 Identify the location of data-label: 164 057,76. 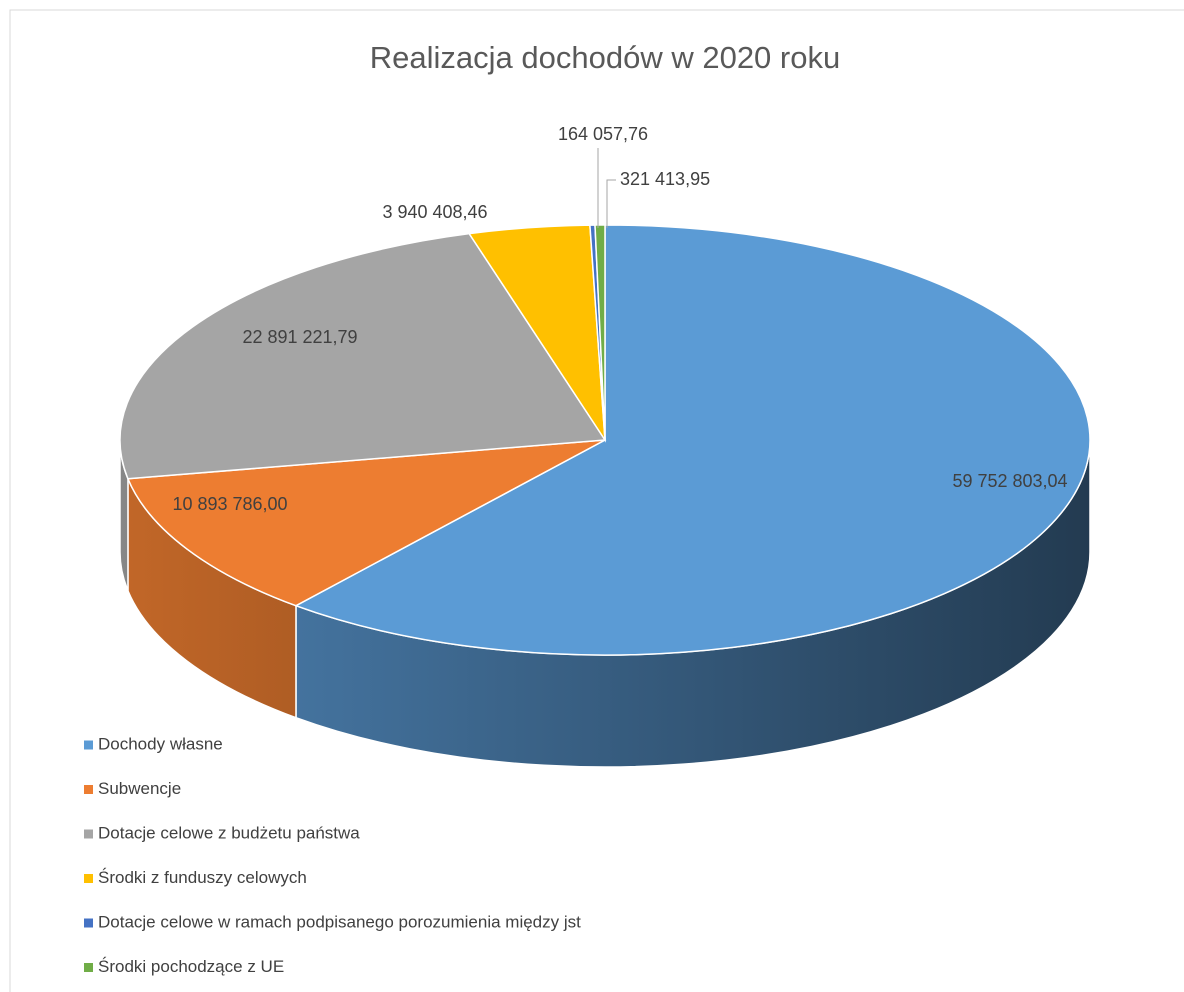
(603, 134).